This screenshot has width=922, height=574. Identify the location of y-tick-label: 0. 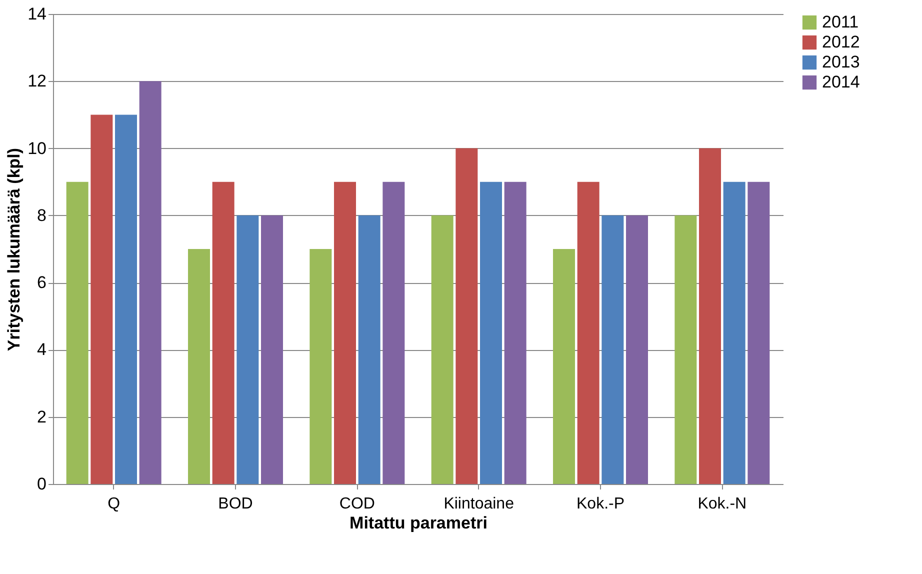
(41, 484).